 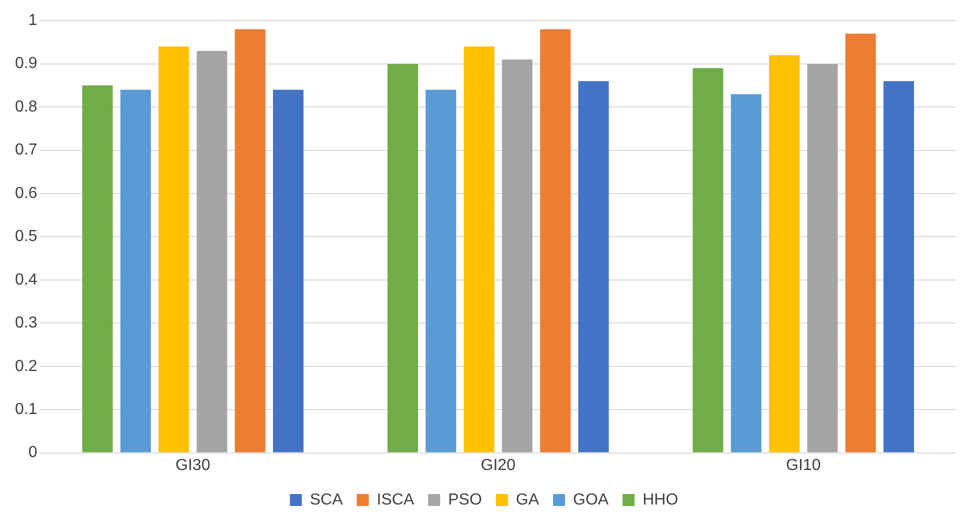 I want to click on y-tick-label: 0.7, so click(x=26, y=150).